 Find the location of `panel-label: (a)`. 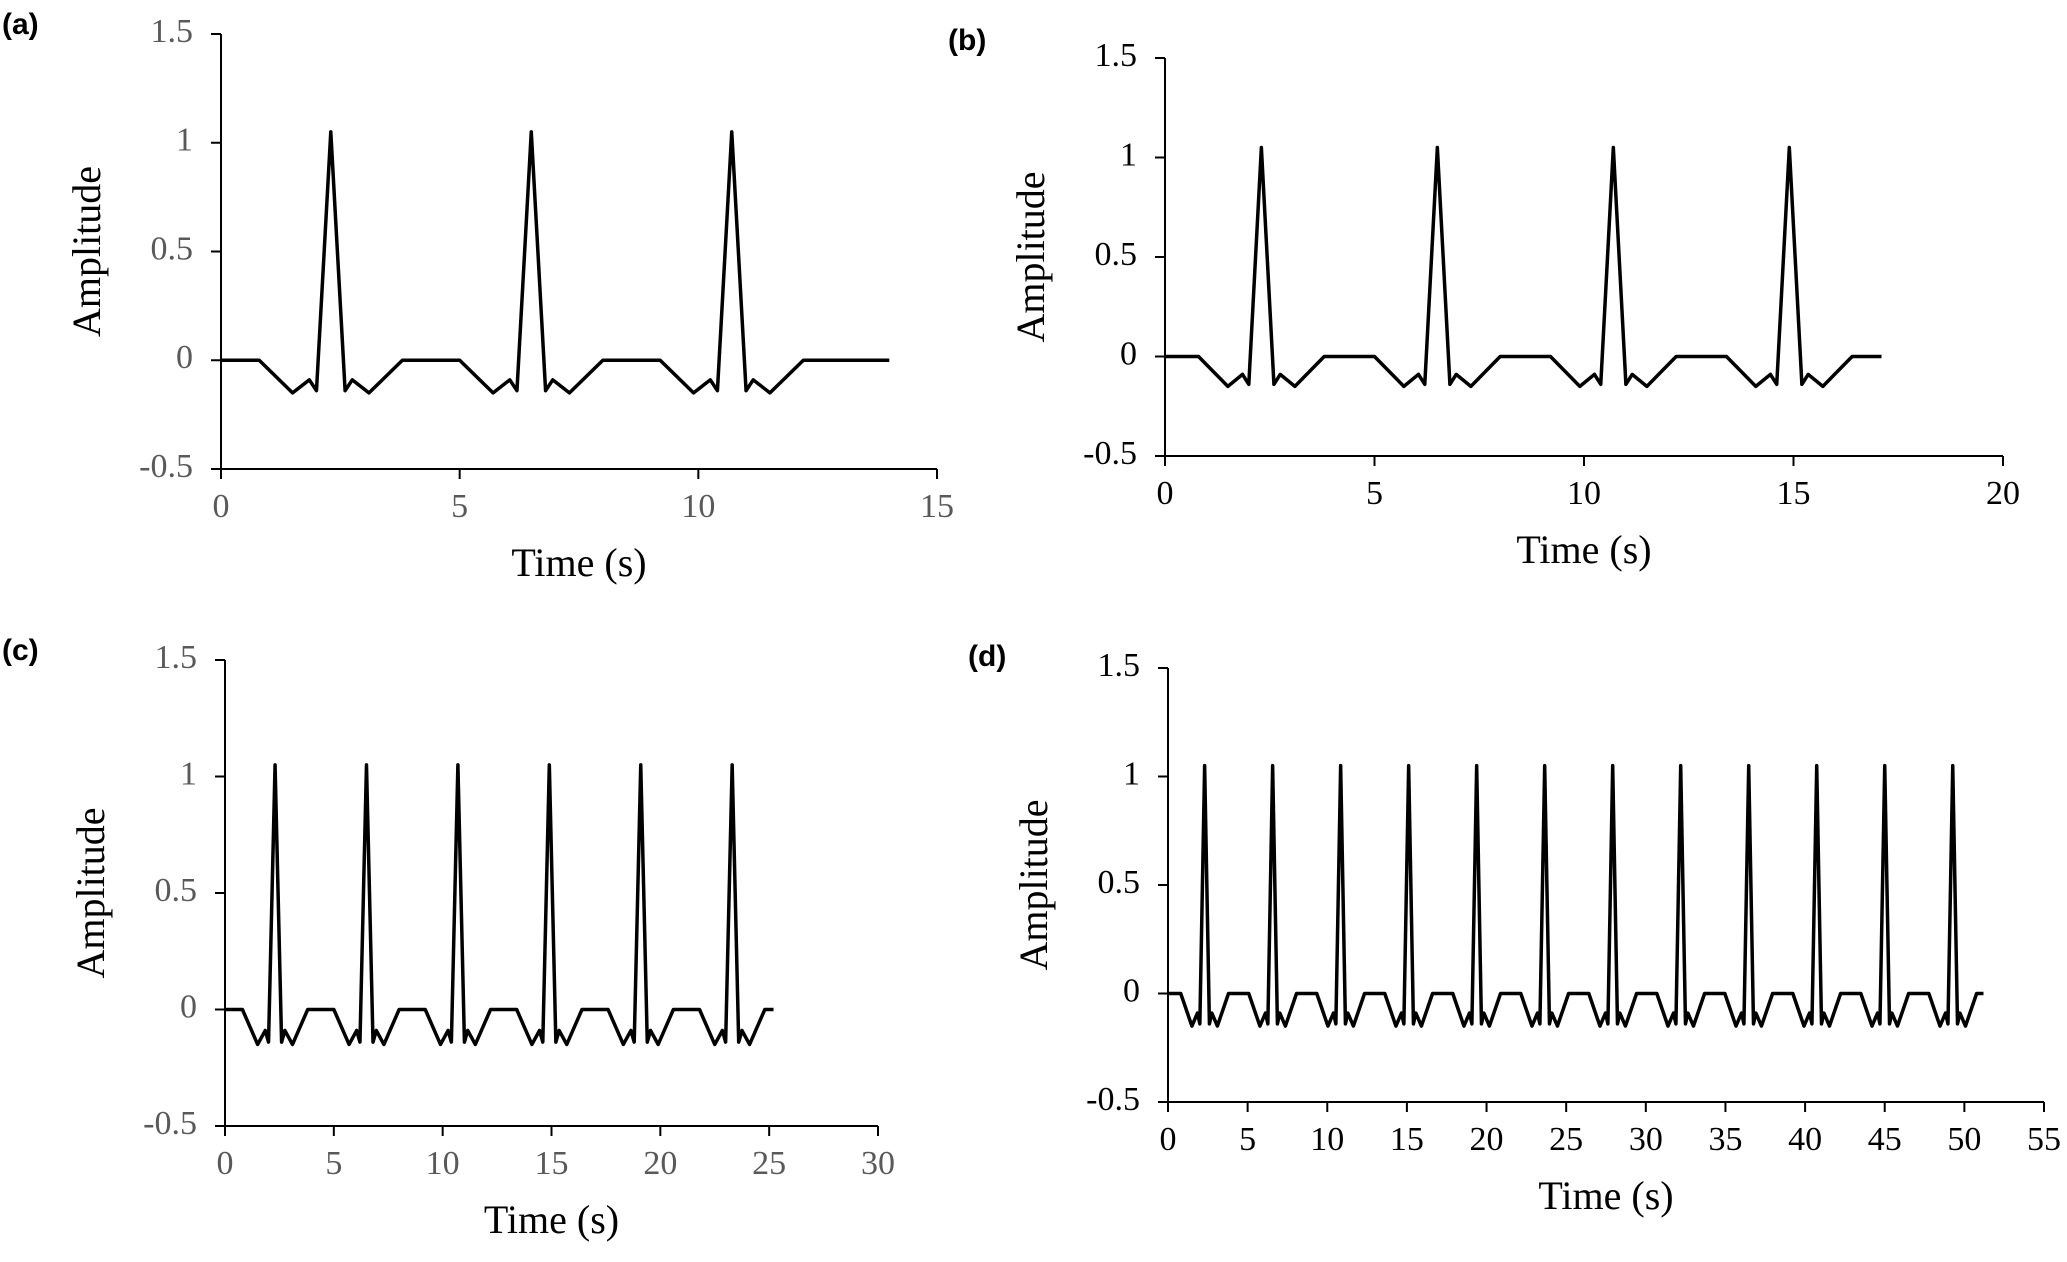

panel-label: (a) is located at coordinates (20, 24).